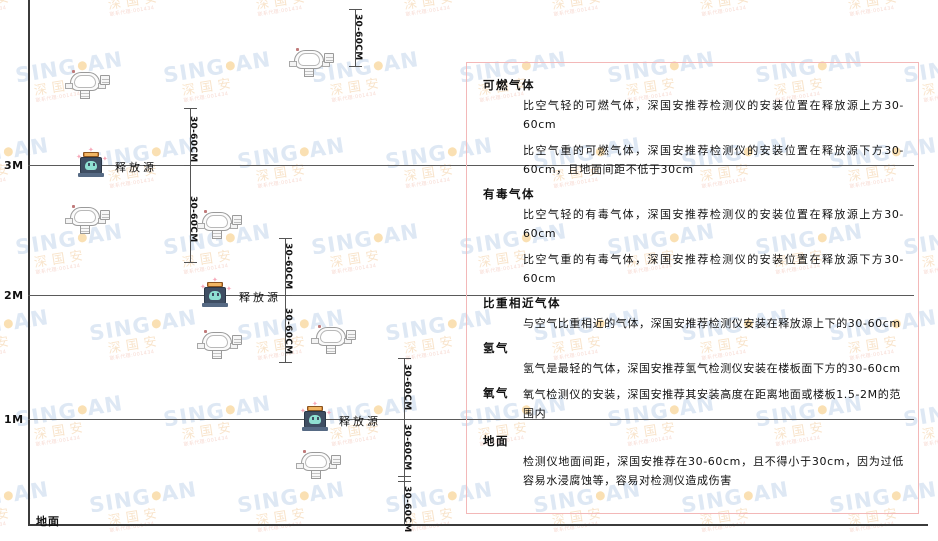 The height and width of the screenshot is (541, 938). Describe the element at coordinates (712, 323) in the screenshot. I see `section-paragraph: 与空气比重相近的气体，深国安推荐检测仪安装在释放源上下的30-60cm` at that location.